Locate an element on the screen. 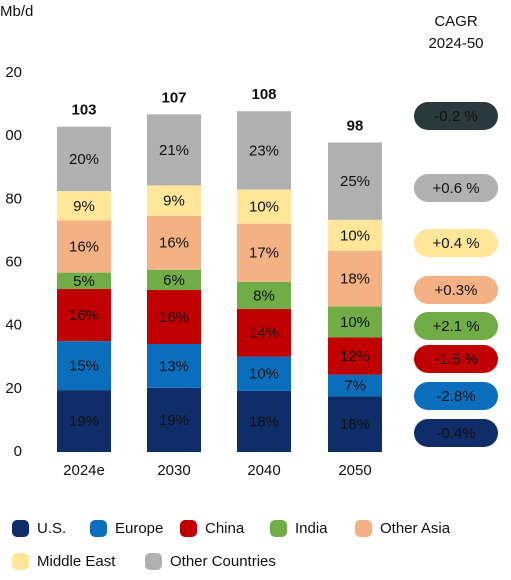  cagr-label: -2.8% is located at coordinates (455, 396).